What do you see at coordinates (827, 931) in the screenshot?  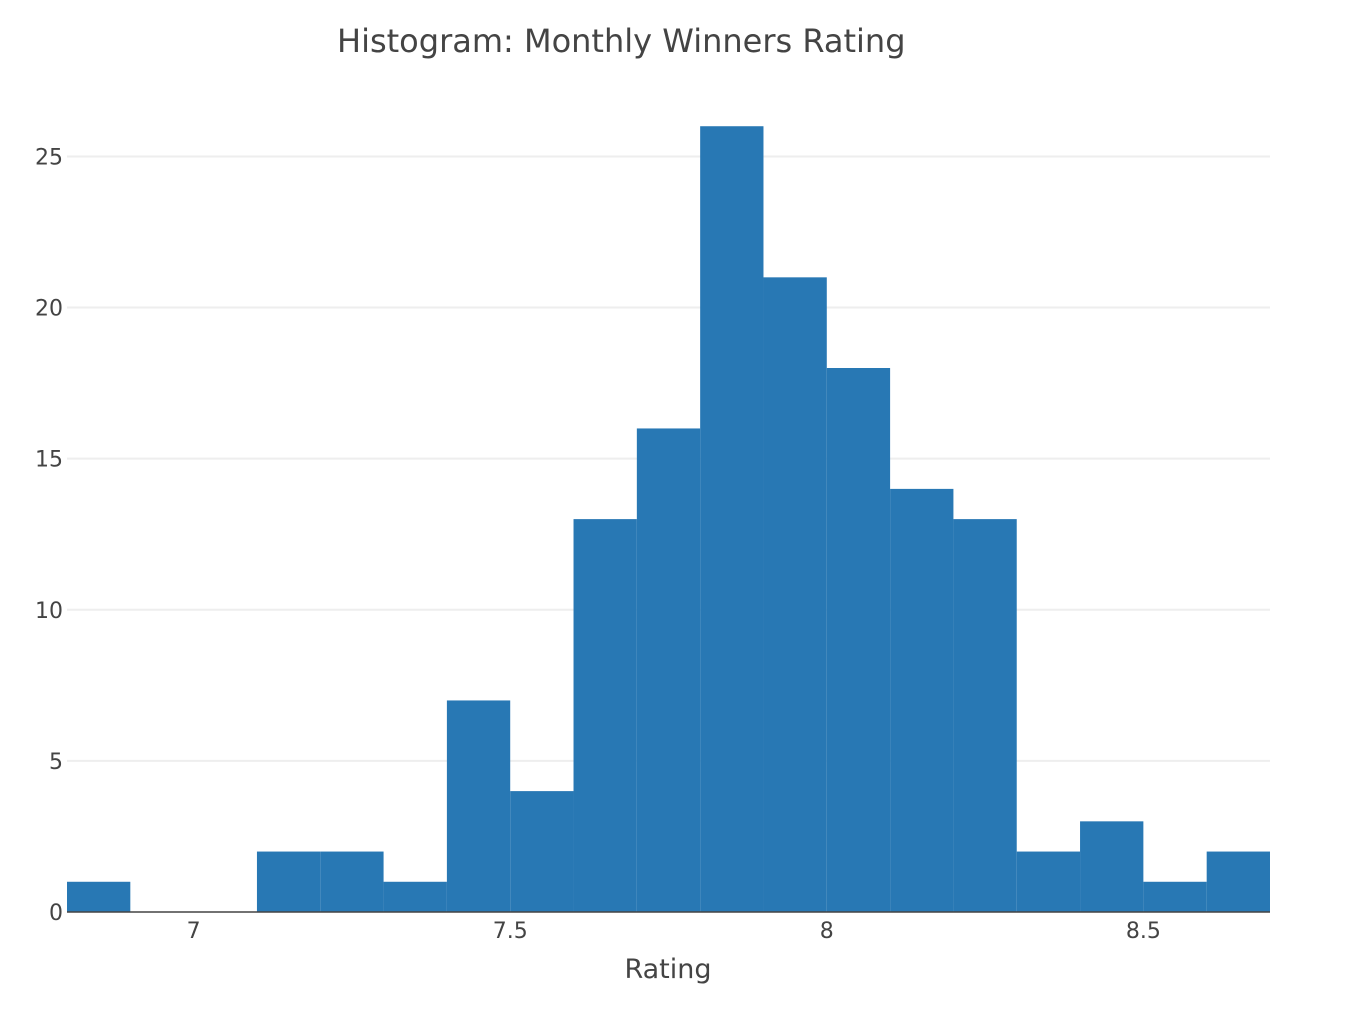 I see `x-tick-label: 8` at bounding box center [827, 931].